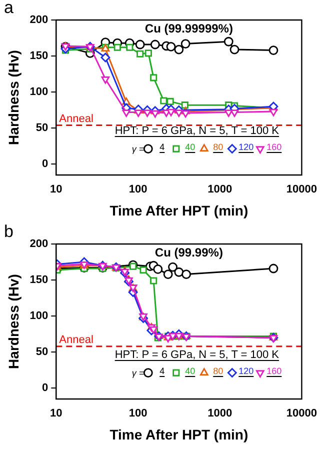 This screenshot has height=449, width=320. I want to click on chart-title: Cu (99.99999%), so click(188, 28).